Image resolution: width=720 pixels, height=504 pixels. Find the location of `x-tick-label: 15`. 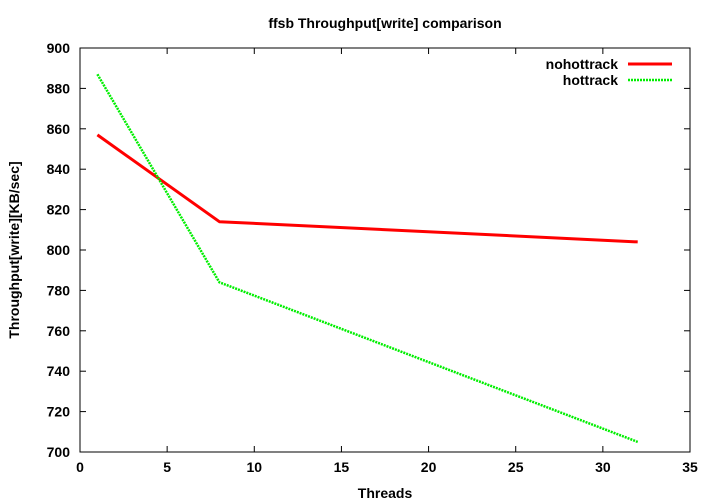

x-tick-label: 15 is located at coordinates (342, 467).